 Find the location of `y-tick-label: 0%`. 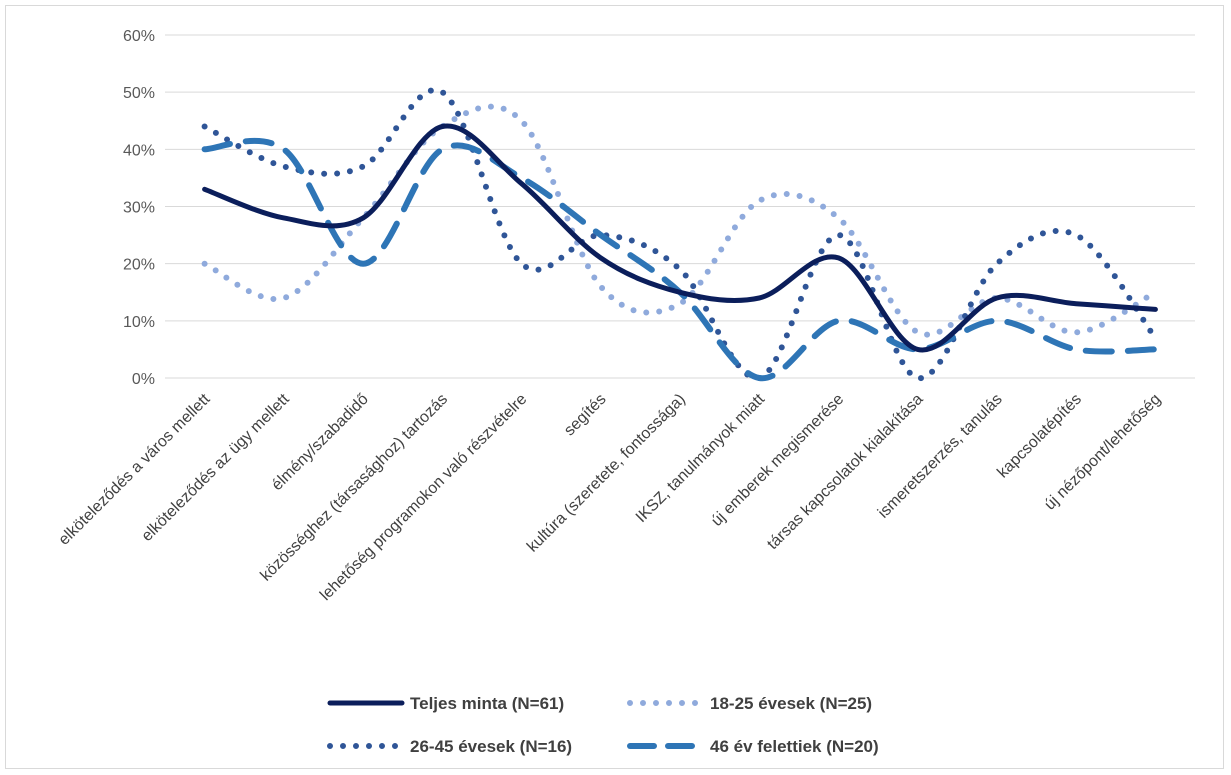

y-tick-label: 0% is located at coordinates (143, 379).